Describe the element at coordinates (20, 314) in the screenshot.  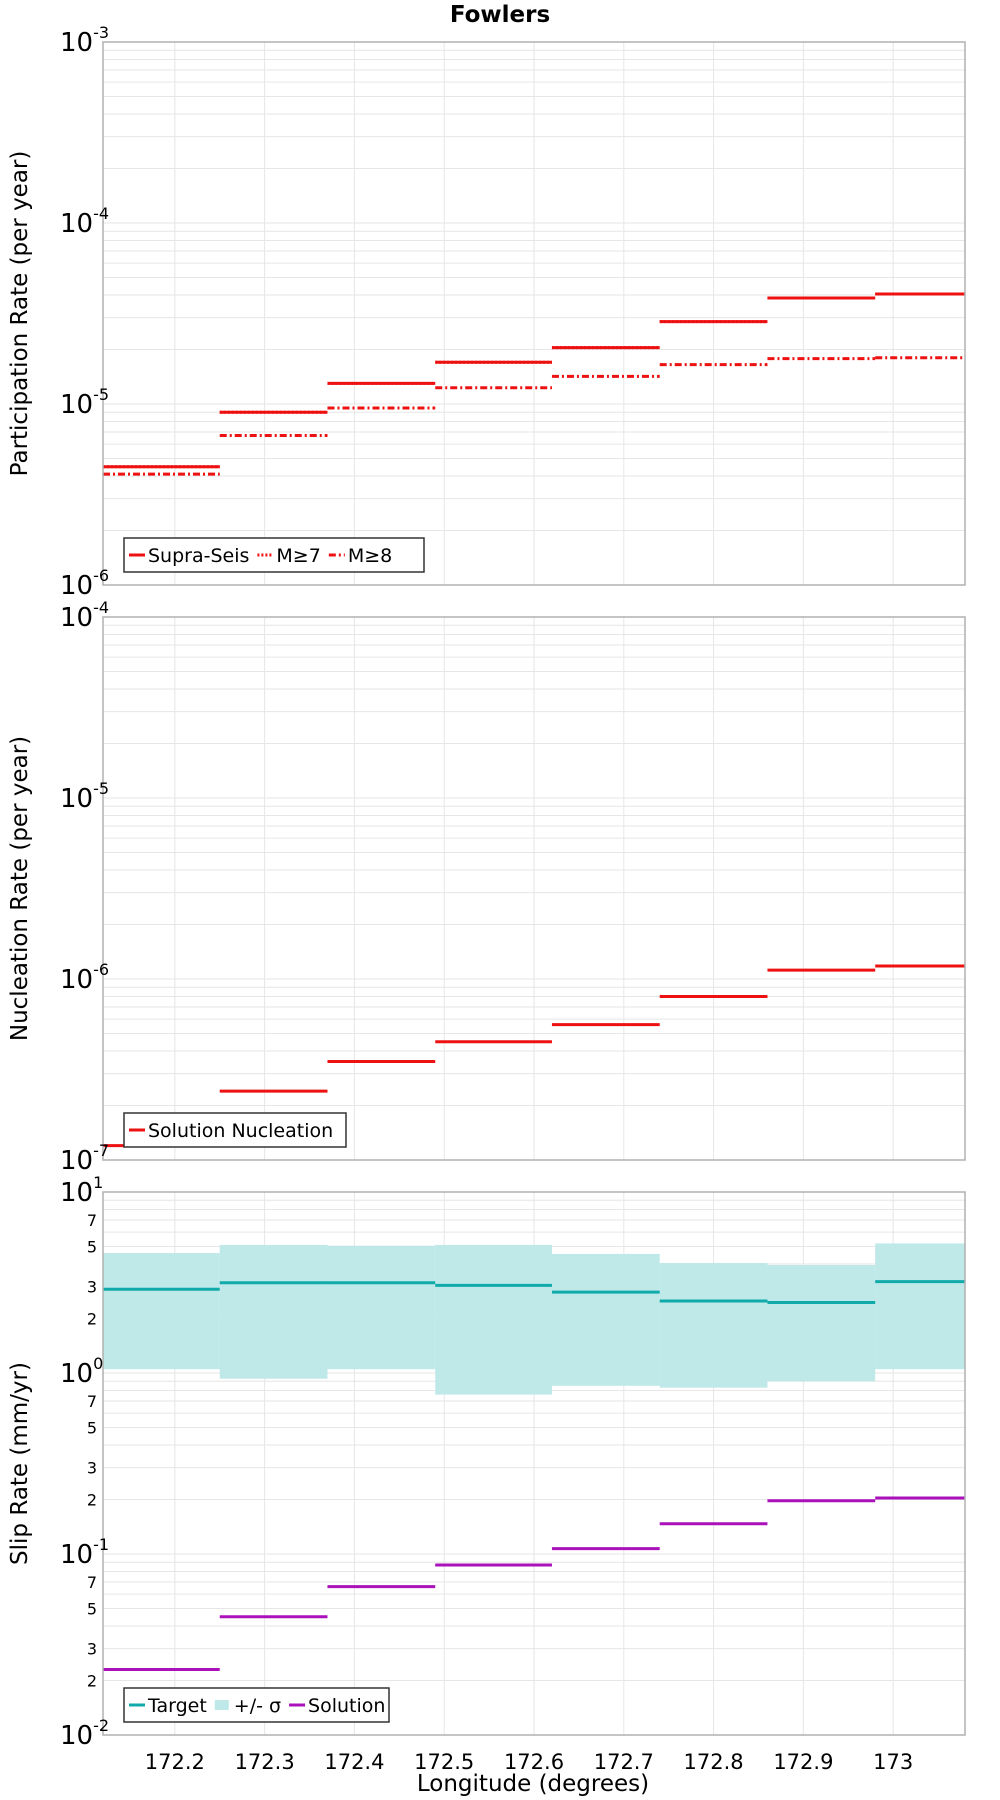
I see `y-axis-label: Participation Rate (per year)` at that location.